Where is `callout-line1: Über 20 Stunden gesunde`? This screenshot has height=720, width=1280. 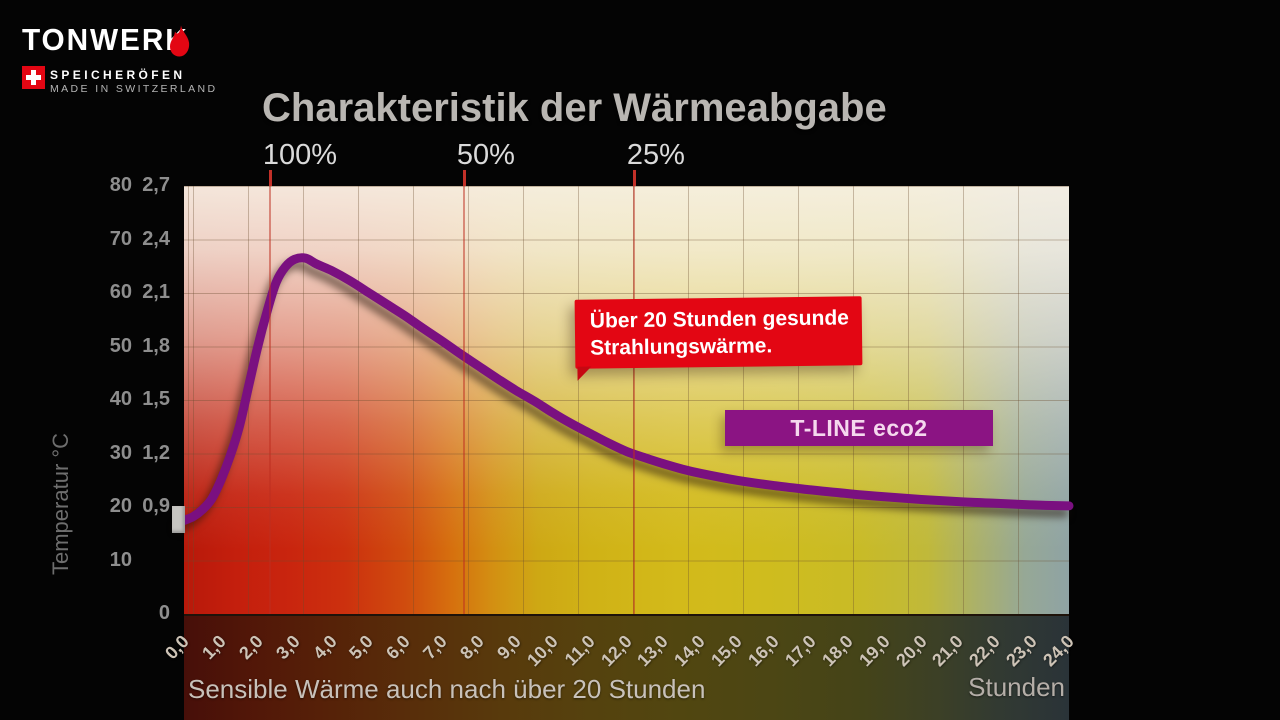 callout-line1: Über 20 Stunden gesunde is located at coordinates (719, 319).